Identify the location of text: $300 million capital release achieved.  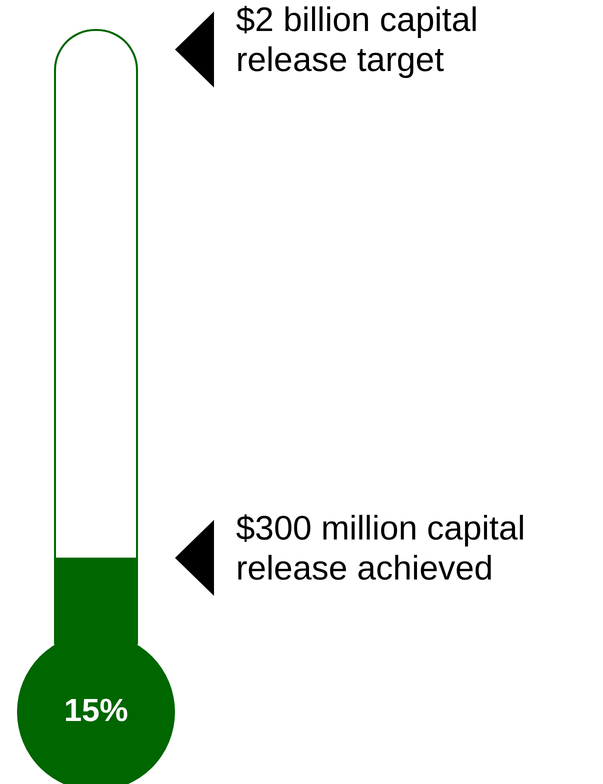
(381, 548).